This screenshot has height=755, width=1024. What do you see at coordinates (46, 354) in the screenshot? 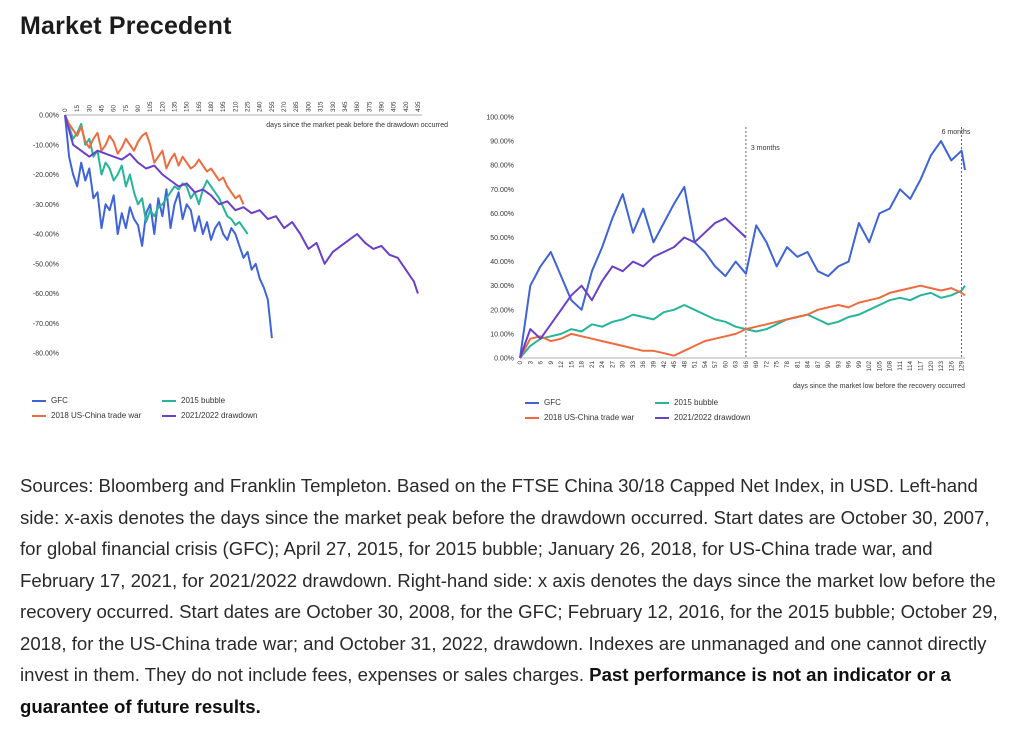
I see `y-tick-label: -80.00%` at bounding box center [46, 354].